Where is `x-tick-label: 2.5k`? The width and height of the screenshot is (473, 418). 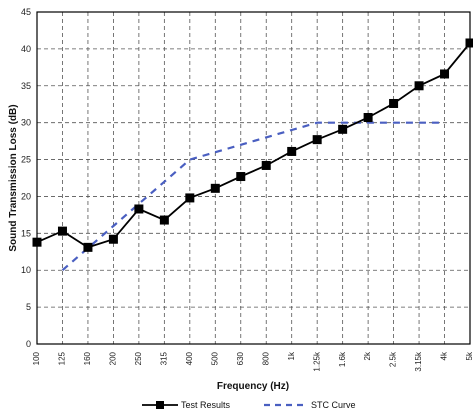
x-tick-label: 2.5k is located at coordinates (393, 359).